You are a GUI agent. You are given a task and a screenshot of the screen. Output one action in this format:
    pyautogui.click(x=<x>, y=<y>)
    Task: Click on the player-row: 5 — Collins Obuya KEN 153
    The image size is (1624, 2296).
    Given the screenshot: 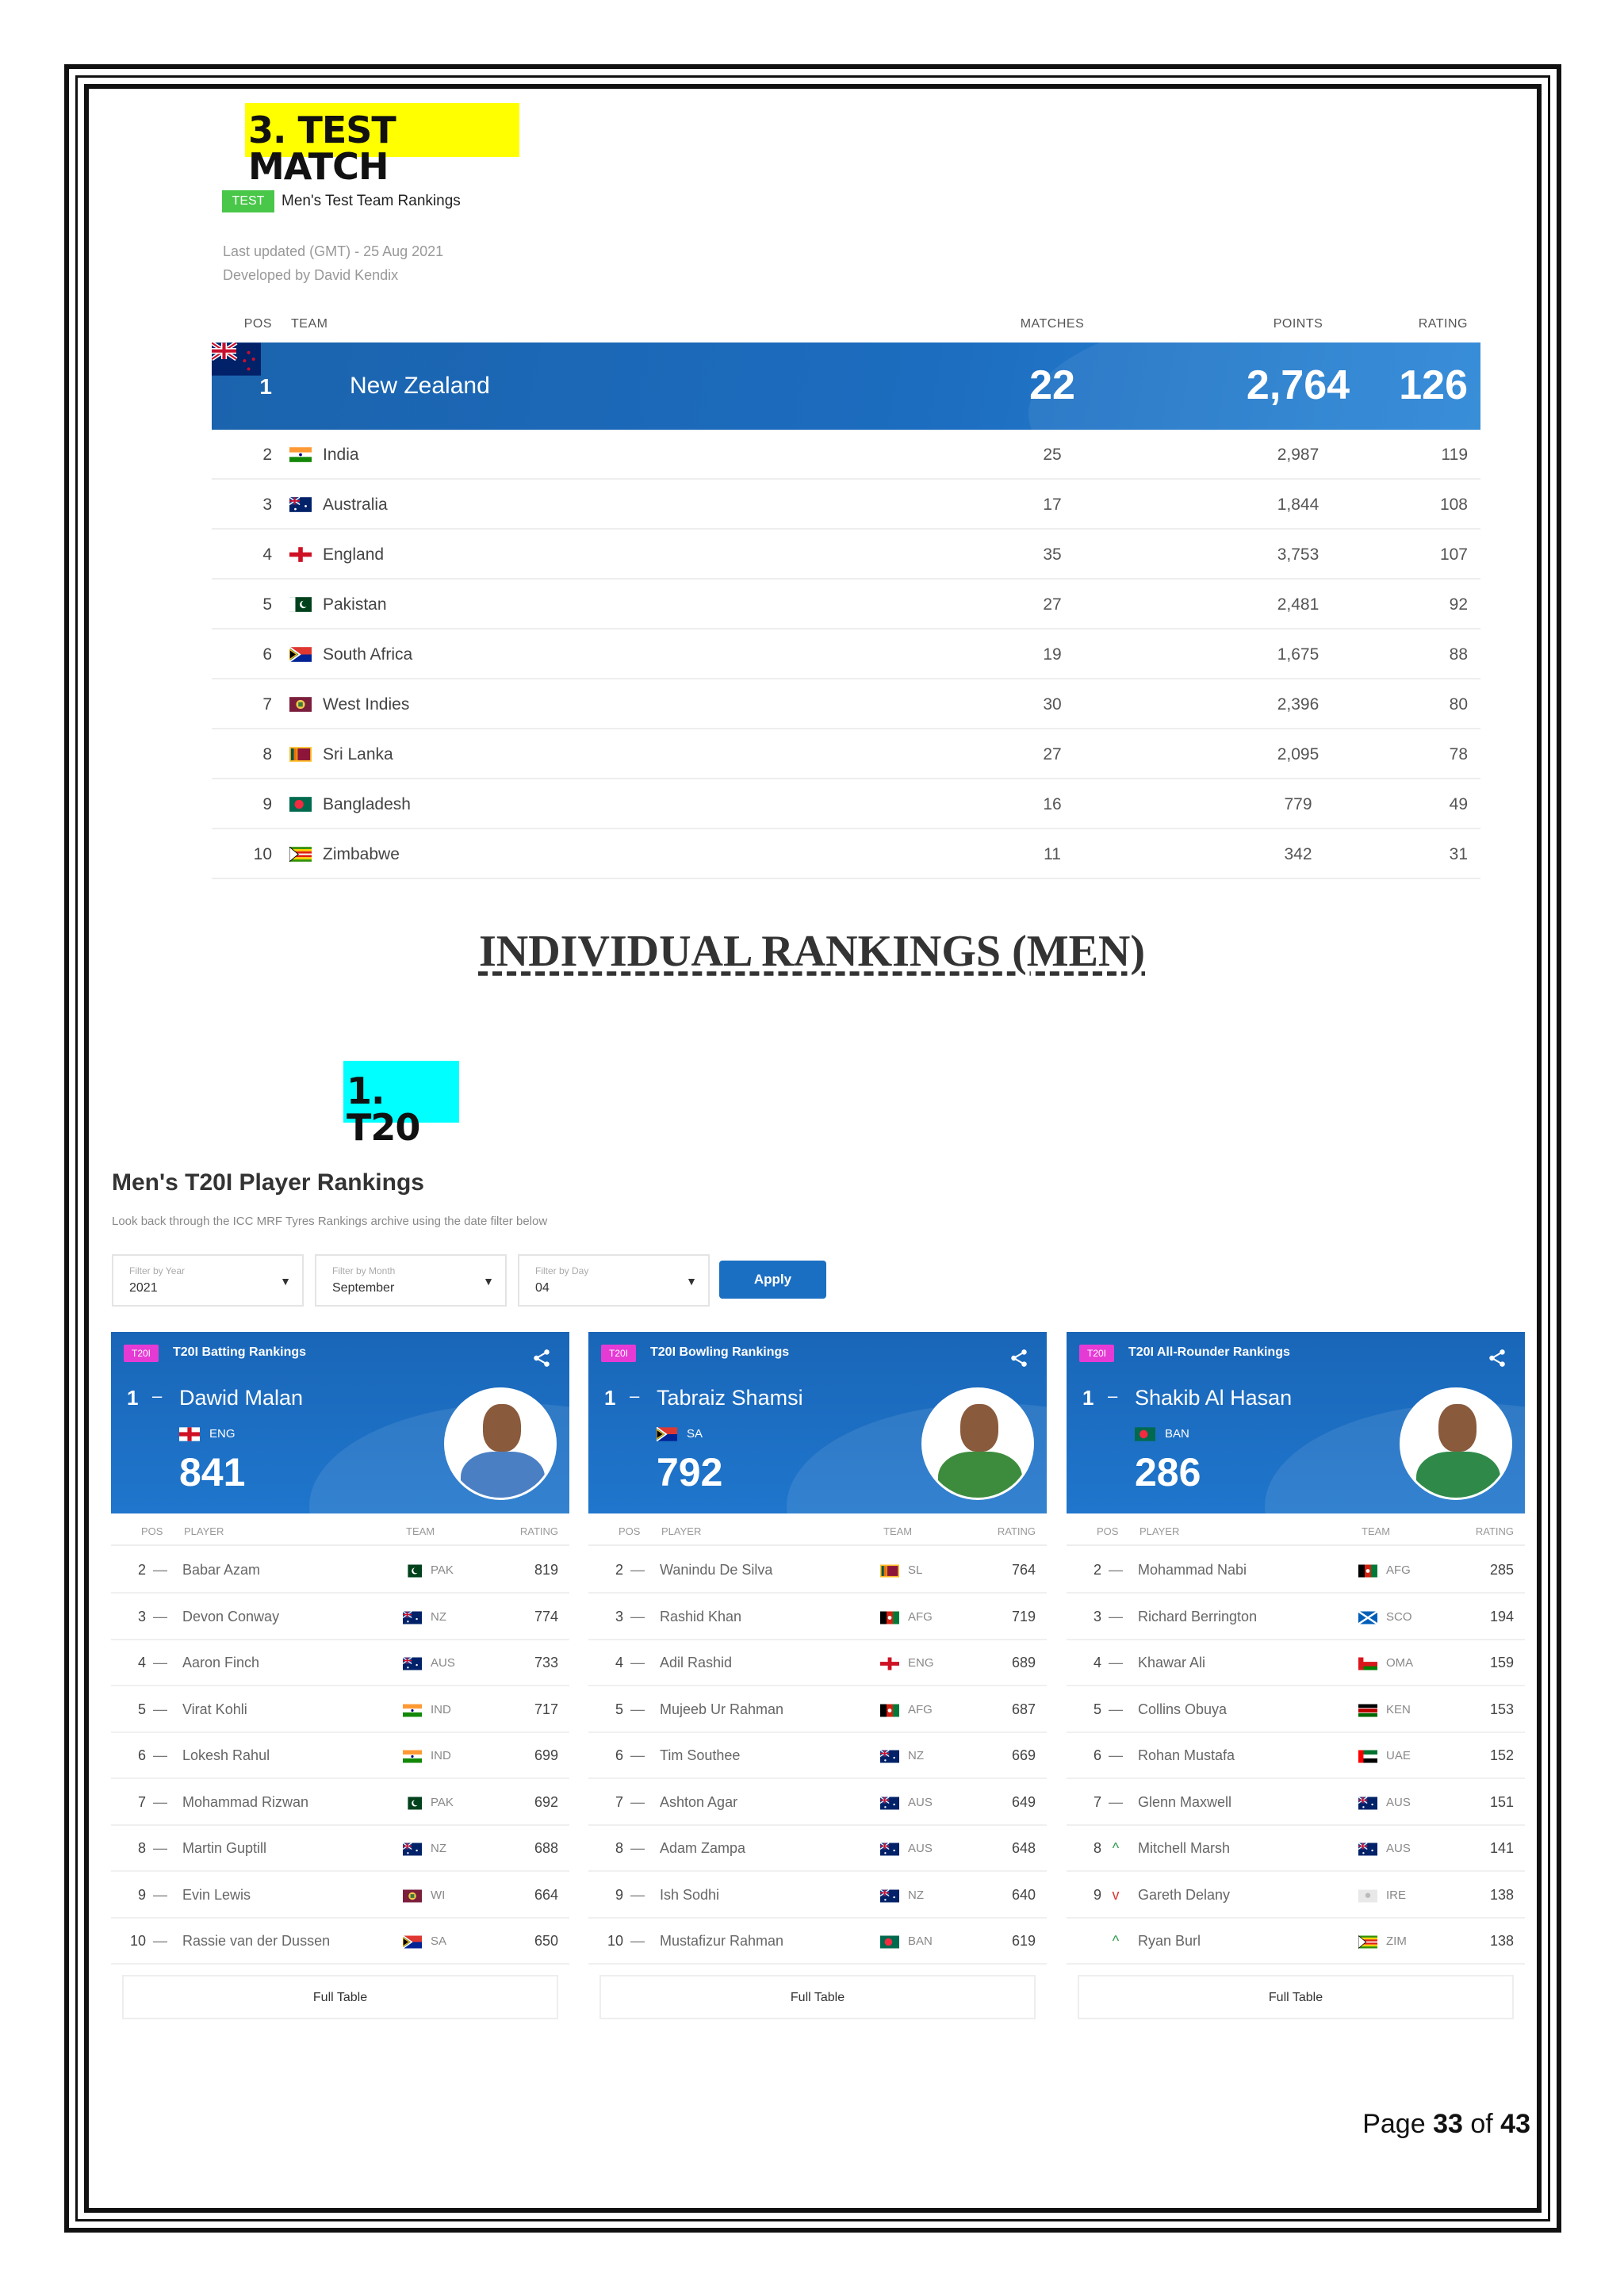 What is the action you would take?
    pyautogui.click(x=1296, y=1710)
    